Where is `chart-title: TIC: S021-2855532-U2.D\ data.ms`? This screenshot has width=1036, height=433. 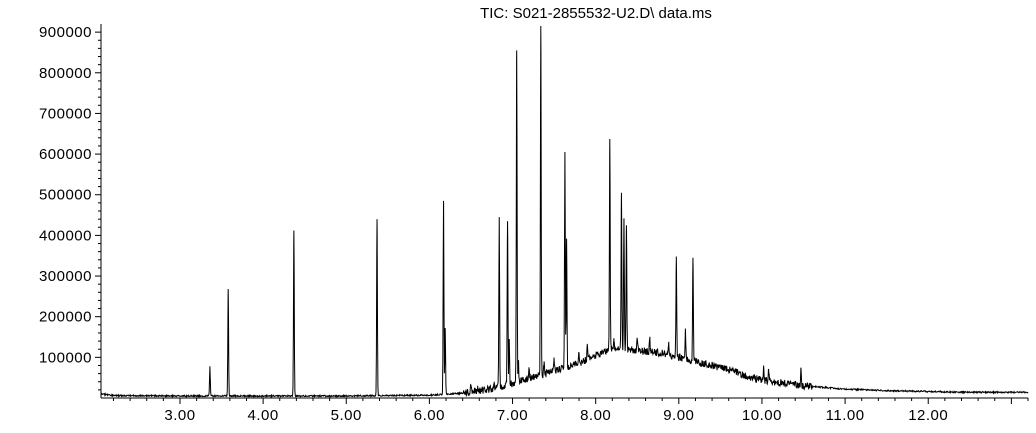
chart-title: TIC: S021-2855532-U2.D\ data.ms is located at coordinates (596, 13).